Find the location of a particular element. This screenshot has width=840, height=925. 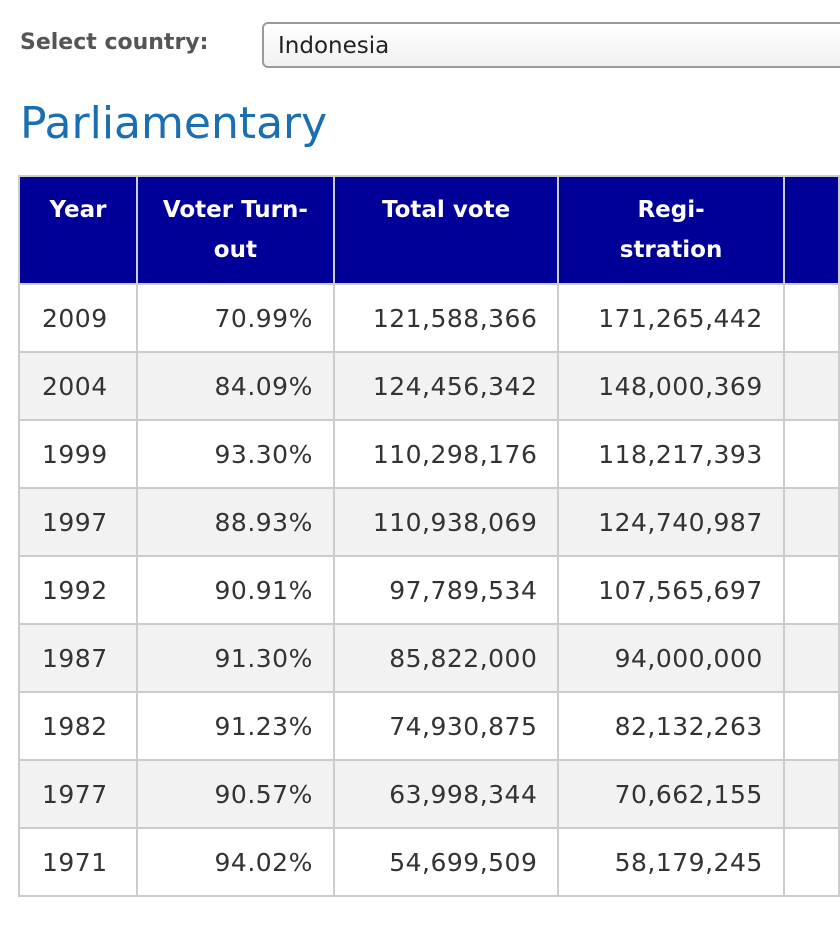

table-row: 1971 94.02% 54,699,509 58,179,245 is located at coordinates (429, 862).